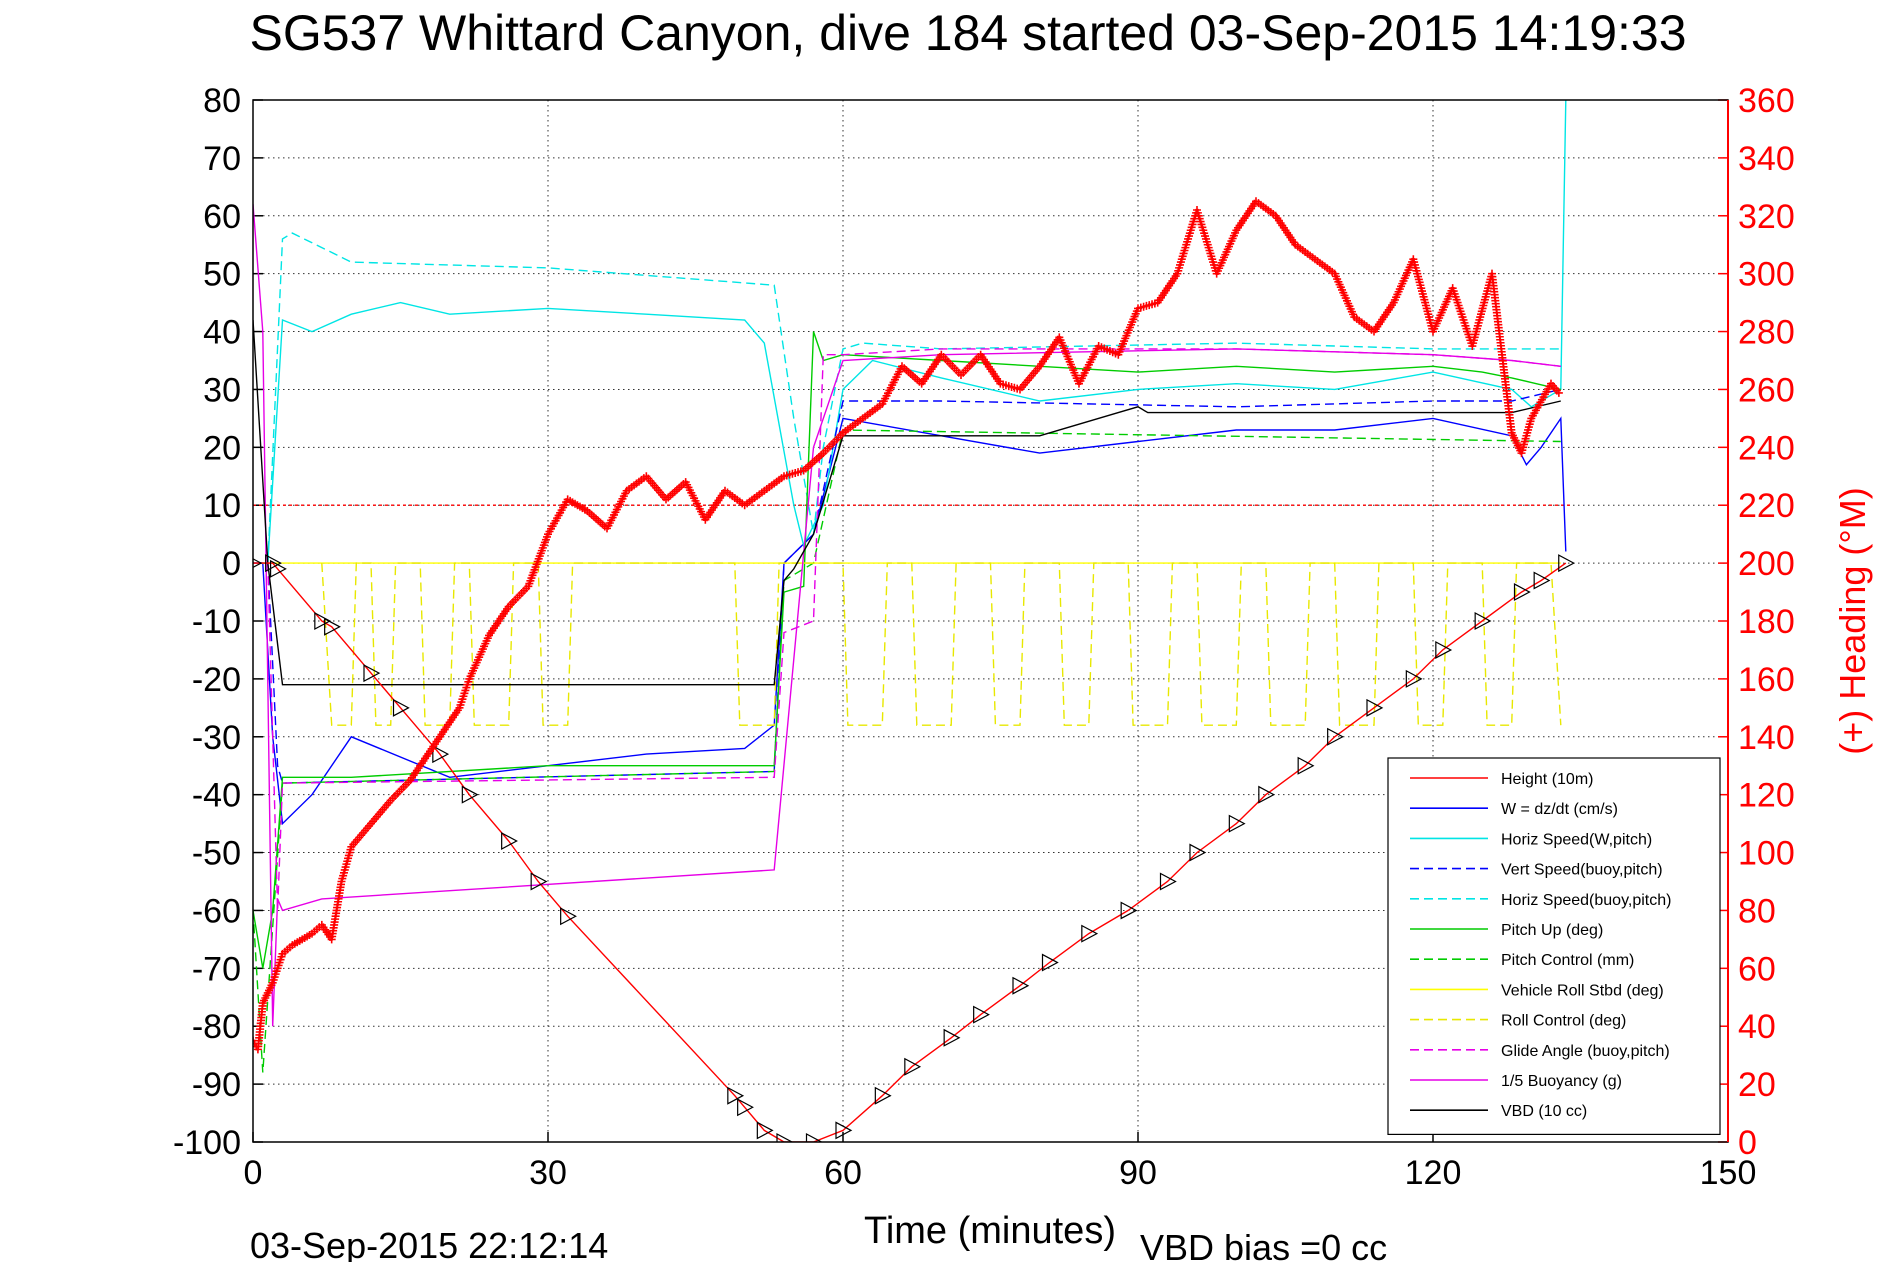 The height and width of the screenshot is (1262, 1891). I want to click on legend-label-horiz-speed-w-pitch: Horiz Speed(W,pitch), so click(1576, 839).